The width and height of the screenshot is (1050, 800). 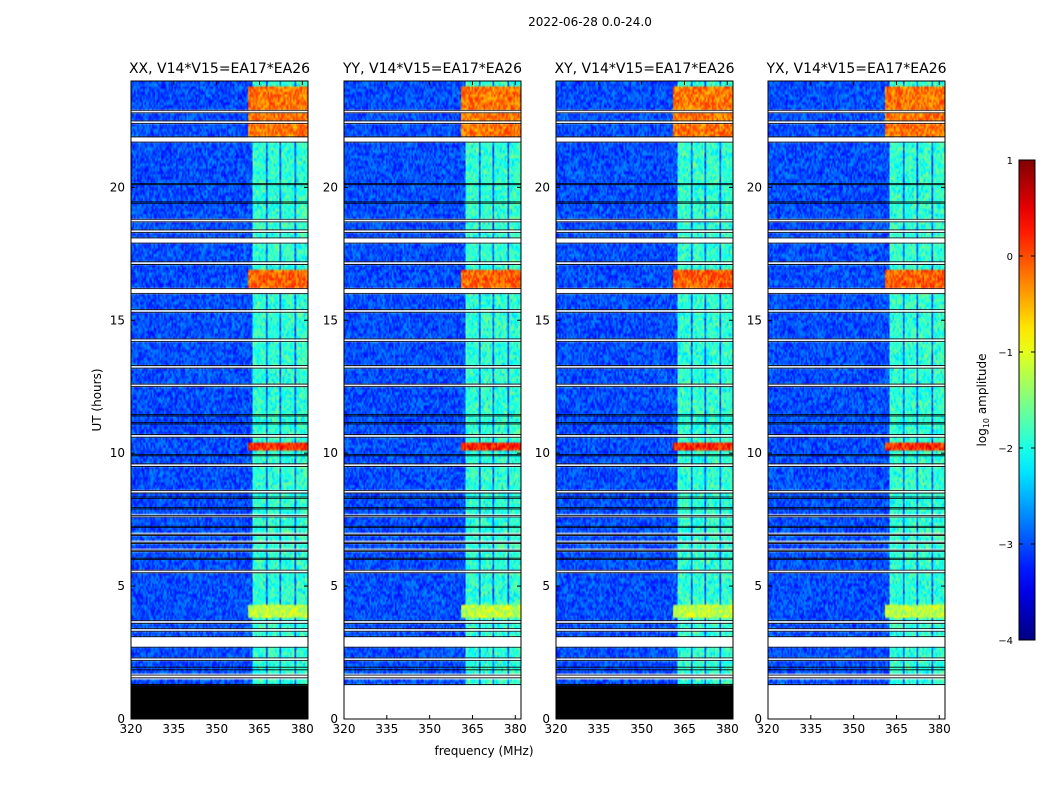 I want to click on colorbar-gradient, so click(x=1027, y=400).